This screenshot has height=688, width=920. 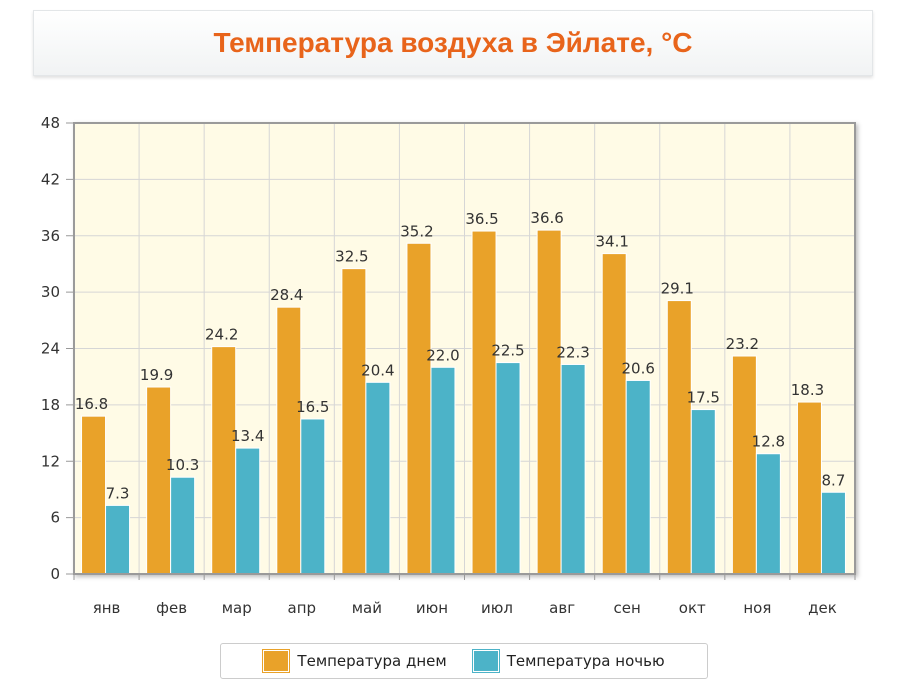 I want to click on data-label-day: 23.2, so click(x=742, y=344).